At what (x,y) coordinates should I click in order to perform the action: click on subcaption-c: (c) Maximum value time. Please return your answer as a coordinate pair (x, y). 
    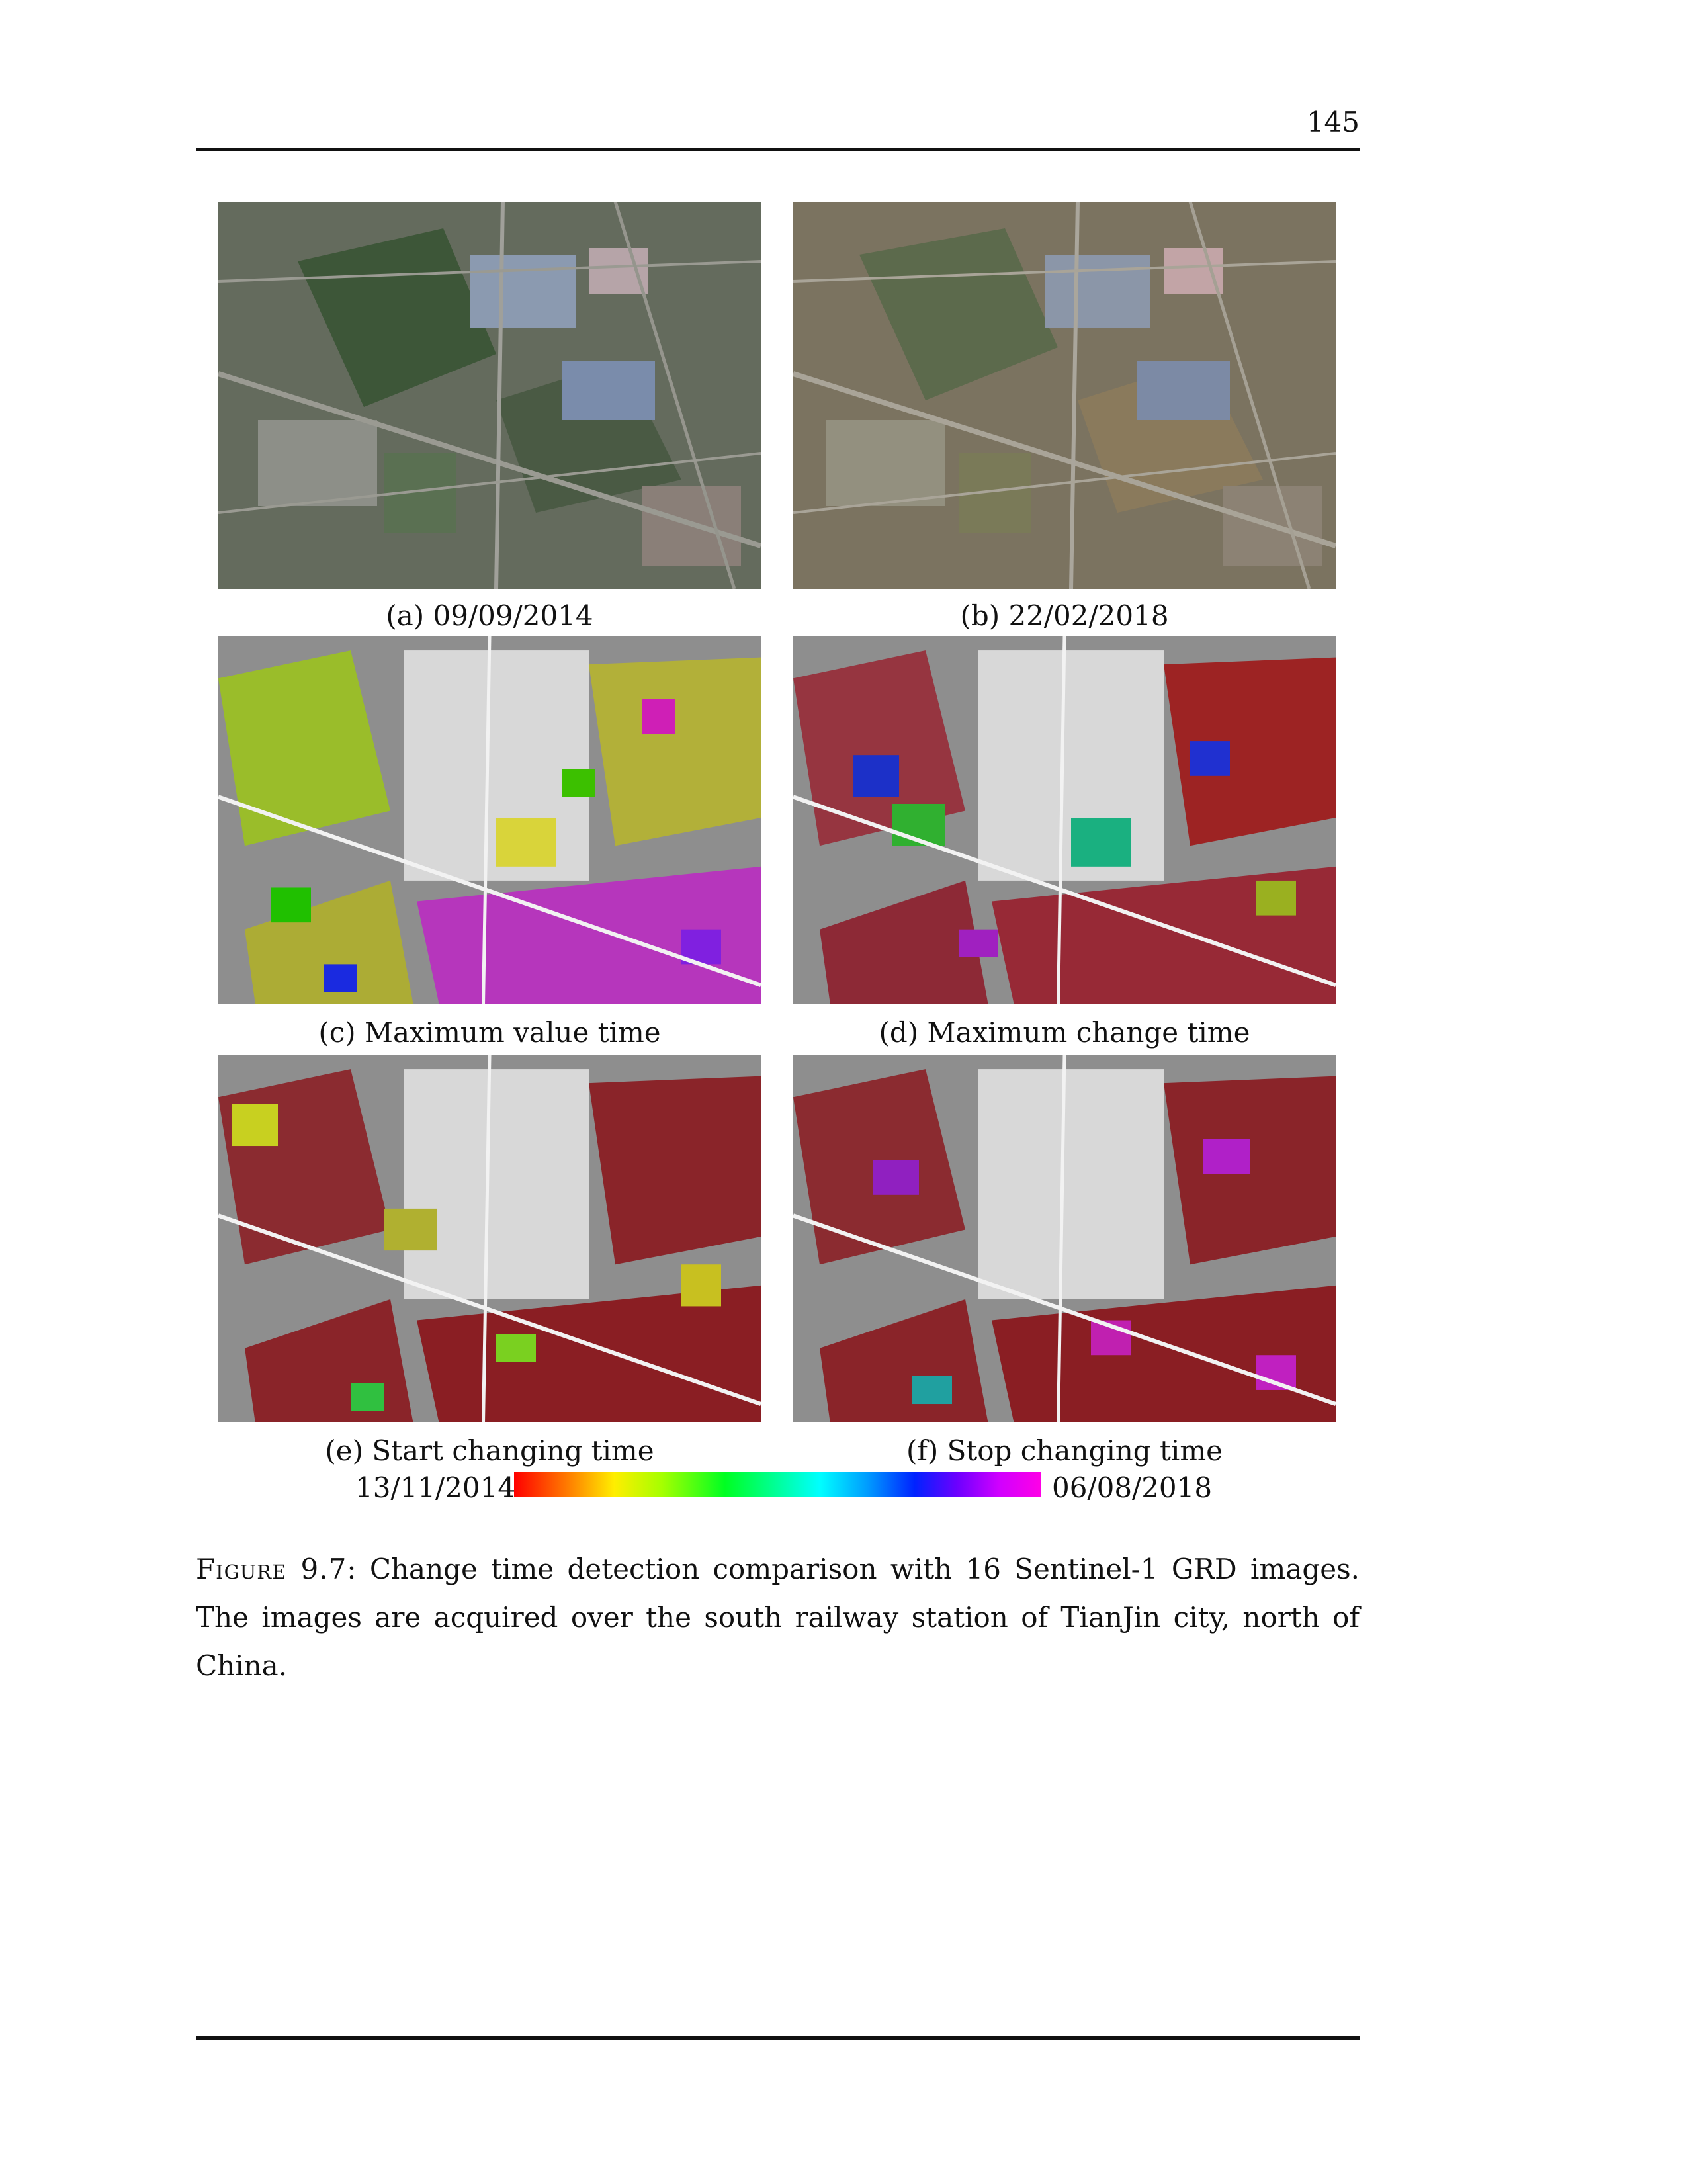
    Looking at the image, I should click on (490, 1032).